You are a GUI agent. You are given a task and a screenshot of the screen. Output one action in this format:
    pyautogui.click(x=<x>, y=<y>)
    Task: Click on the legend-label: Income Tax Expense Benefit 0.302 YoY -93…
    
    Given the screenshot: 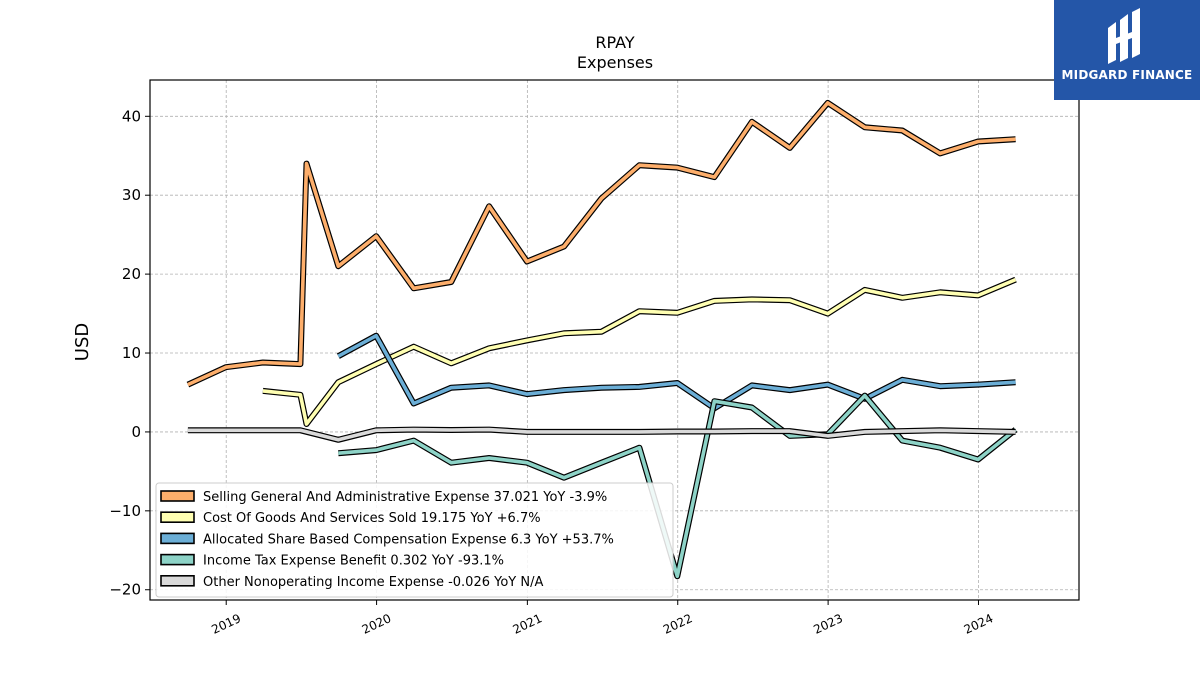 What is the action you would take?
    pyautogui.click(x=353, y=561)
    